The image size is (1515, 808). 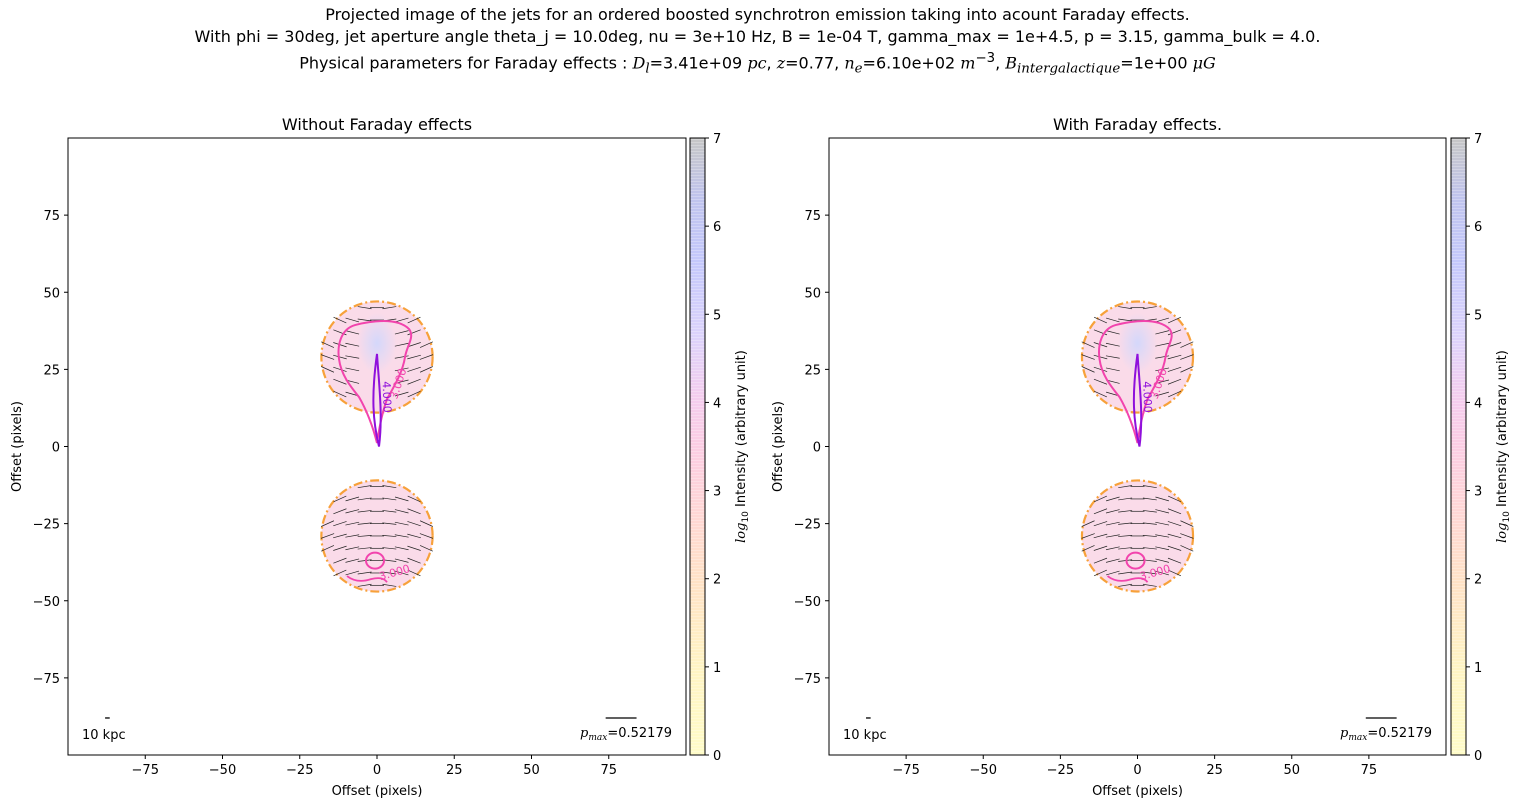 What do you see at coordinates (1478, 315) in the screenshot?
I see `colorbar-tick-label: 5` at bounding box center [1478, 315].